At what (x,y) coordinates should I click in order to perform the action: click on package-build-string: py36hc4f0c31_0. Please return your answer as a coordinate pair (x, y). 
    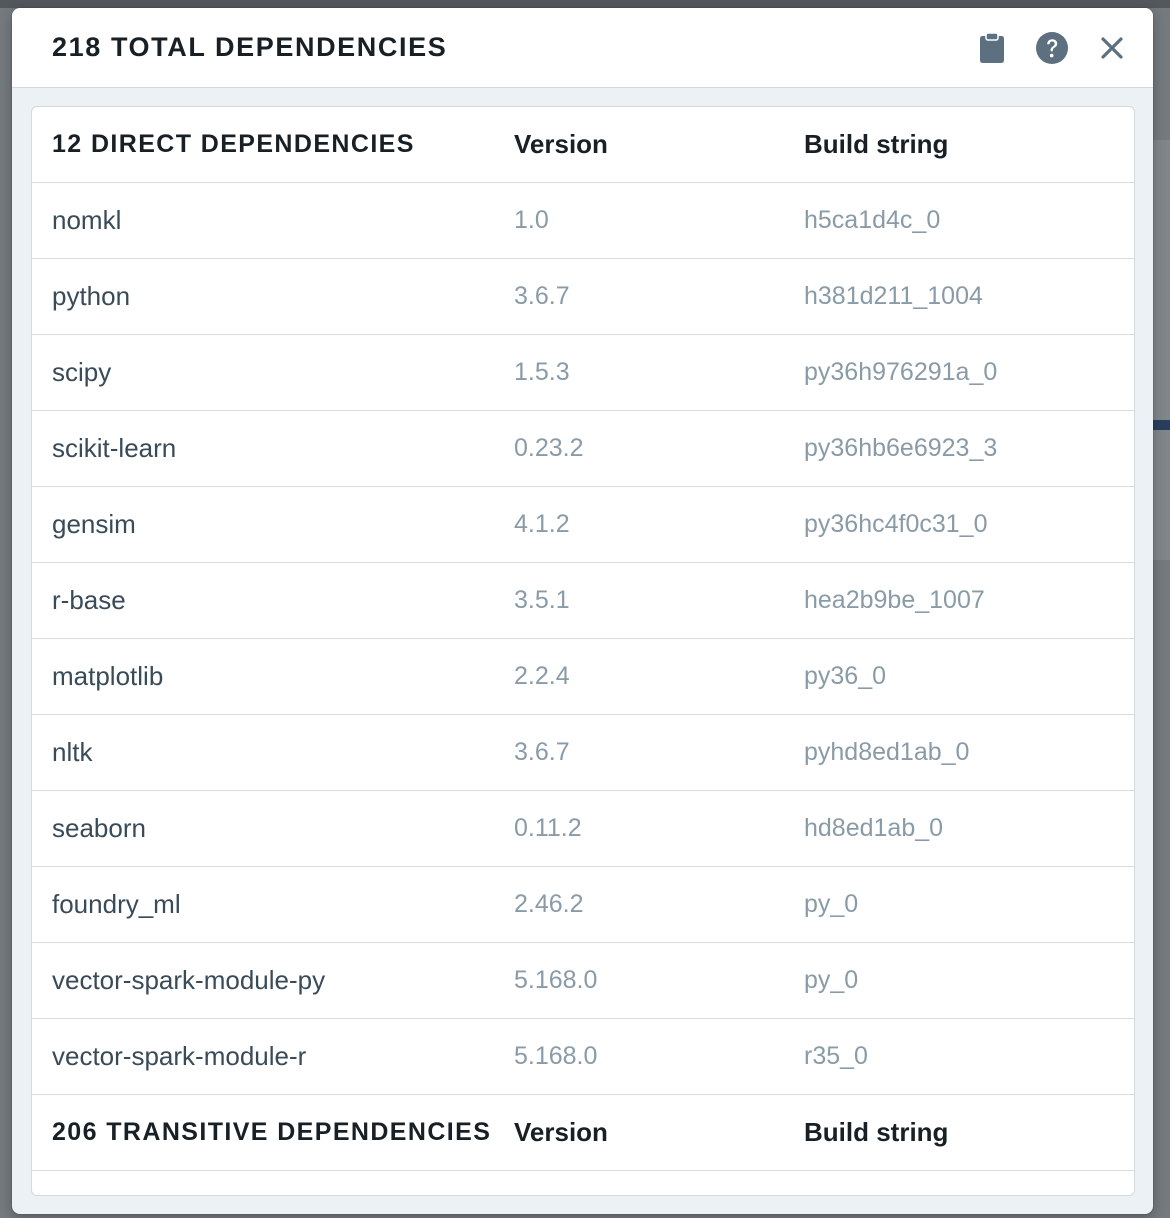
    Looking at the image, I should click on (896, 524).